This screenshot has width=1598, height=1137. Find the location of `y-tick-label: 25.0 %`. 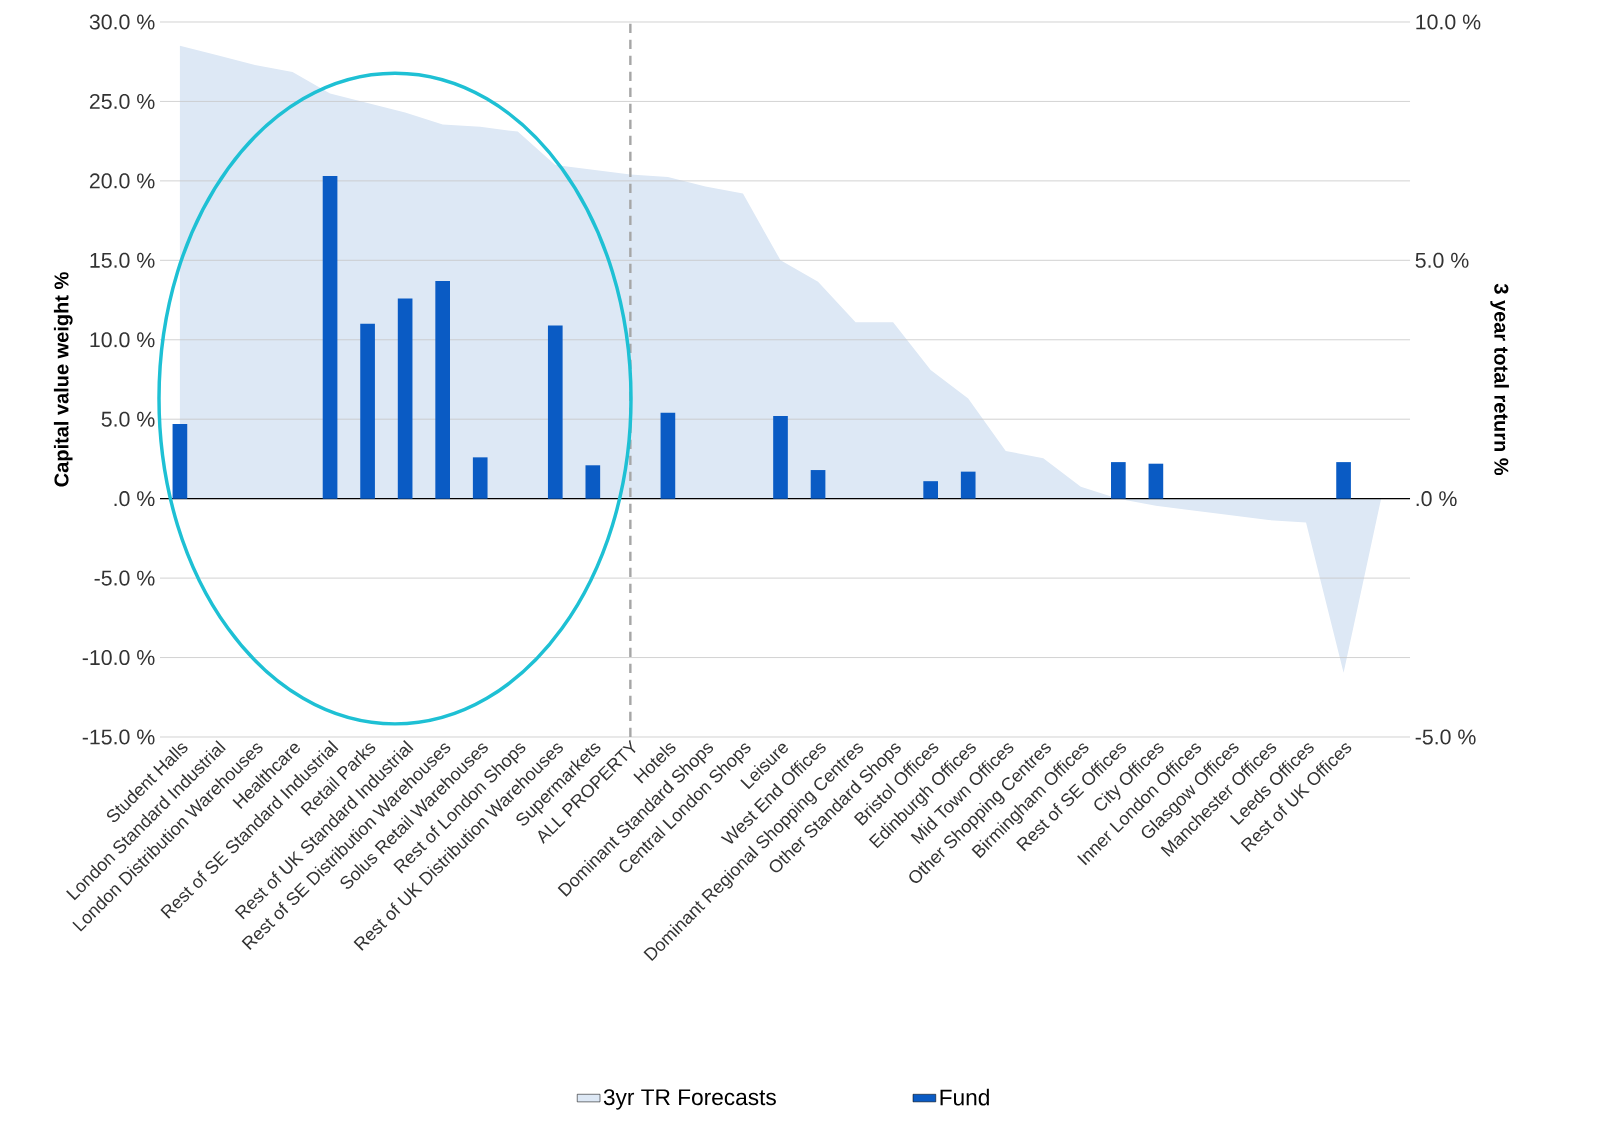

y-tick-label: 25.0 % is located at coordinates (122, 101).